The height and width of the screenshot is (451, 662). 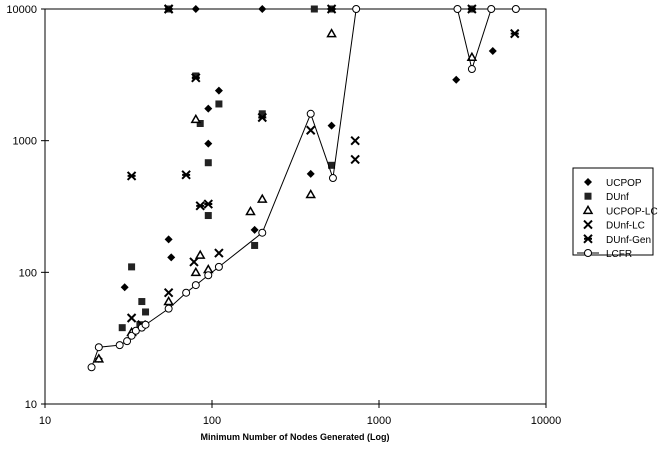 I want to click on legend-item: DUnf-Gen, so click(x=617, y=240).